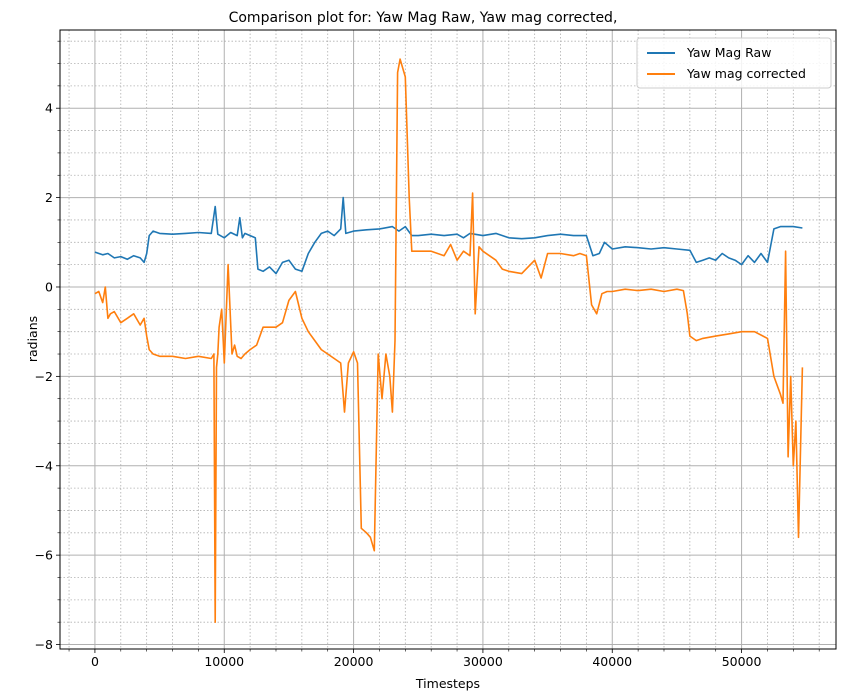 The width and height of the screenshot is (844, 699). Describe the element at coordinates (746, 73) in the screenshot. I see `legend-label-yaw-mag-corrected: Yaw mag corrected` at that location.